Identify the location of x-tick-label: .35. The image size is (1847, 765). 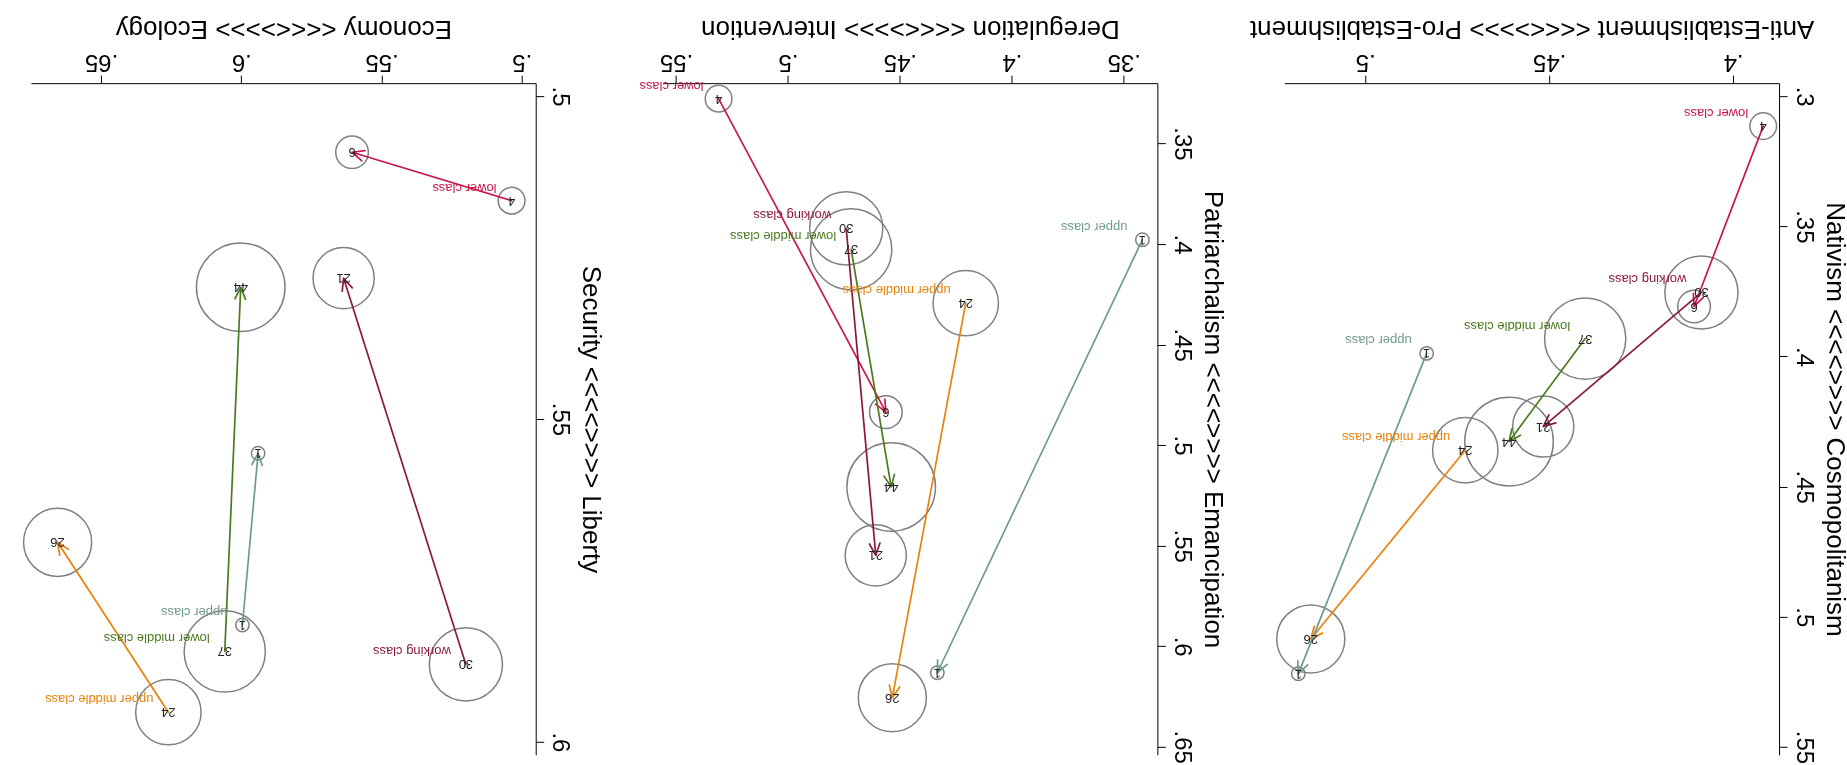
(1124, 63).